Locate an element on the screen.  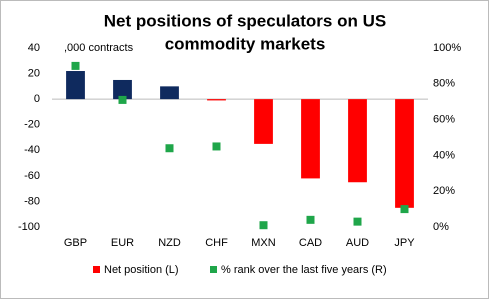
y-tick-label: -80 is located at coordinates (32, 201).